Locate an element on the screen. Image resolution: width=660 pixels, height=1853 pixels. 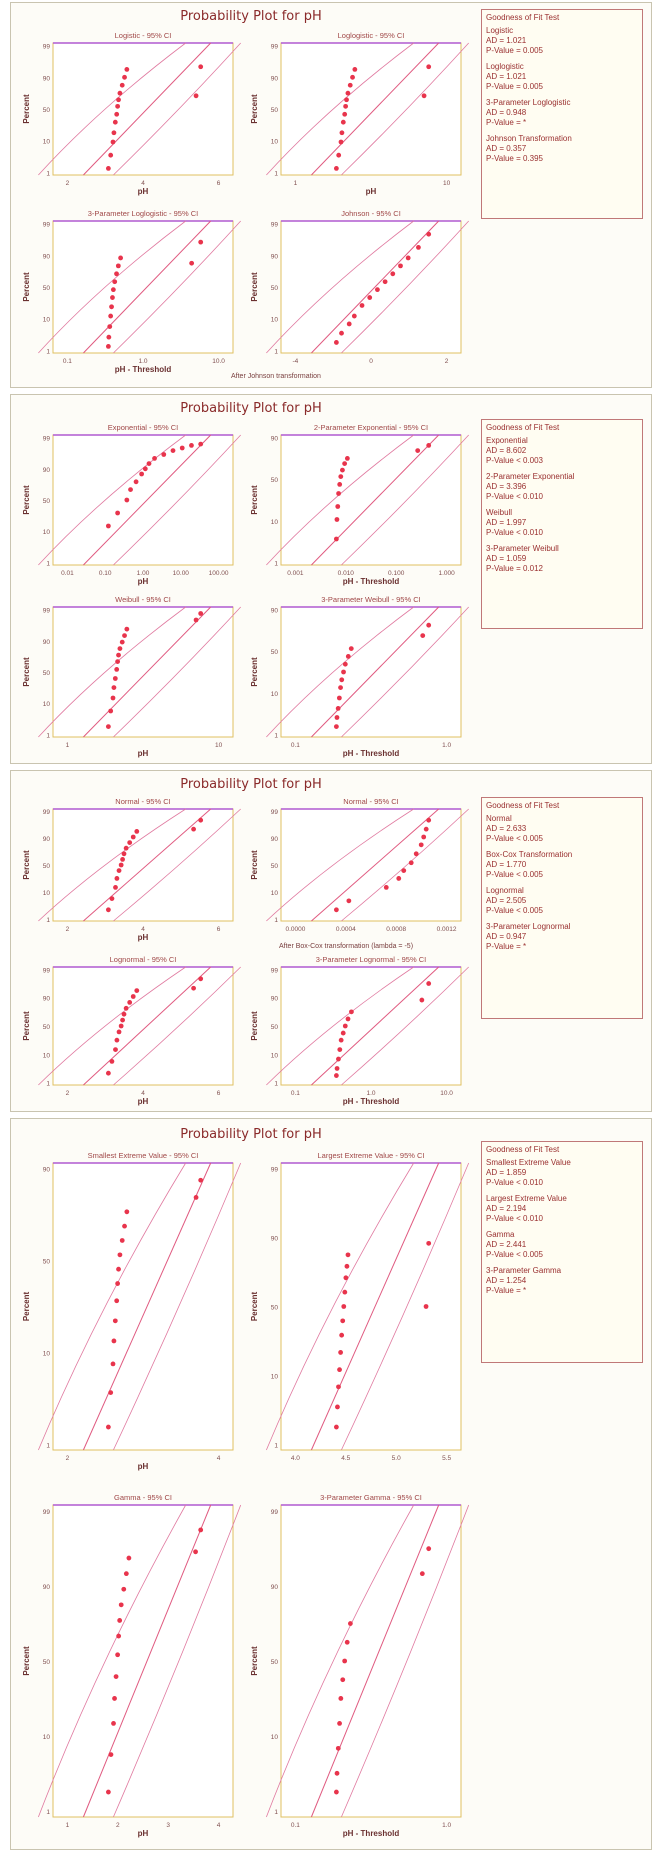
probability-plot-svg: Normal - 95% CI Percent pH 1 10 50 90 99 2 4 6 is located at coordinates (131, 869).